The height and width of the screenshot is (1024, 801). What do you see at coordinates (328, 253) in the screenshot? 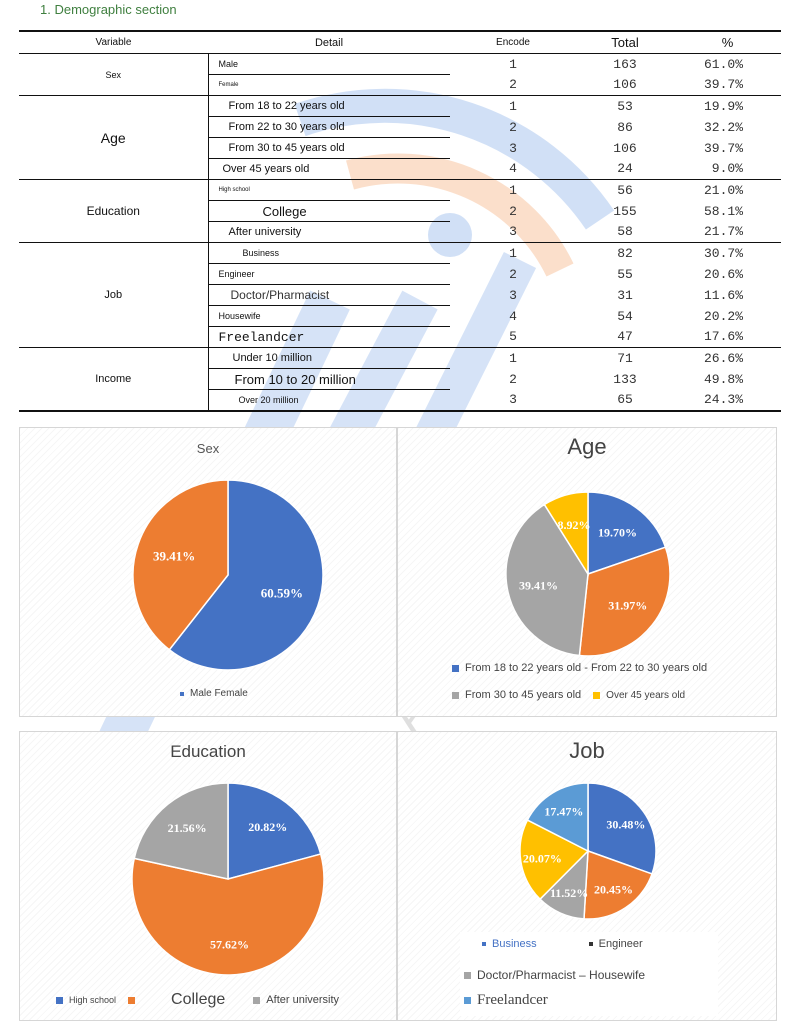
I see `detail-cell: Business` at bounding box center [328, 253].